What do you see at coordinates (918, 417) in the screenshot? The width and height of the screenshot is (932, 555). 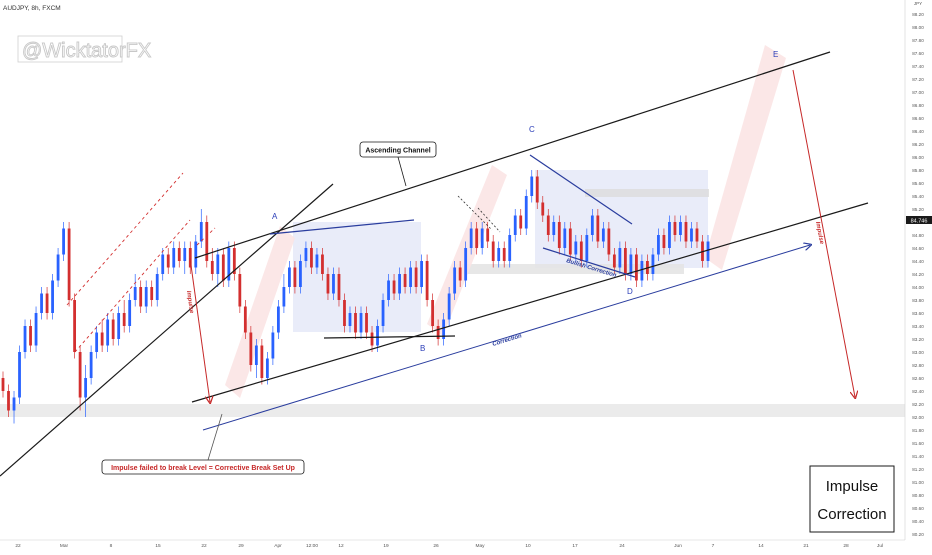 I see `price-tick-label: 82.00` at bounding box center [918, 417].